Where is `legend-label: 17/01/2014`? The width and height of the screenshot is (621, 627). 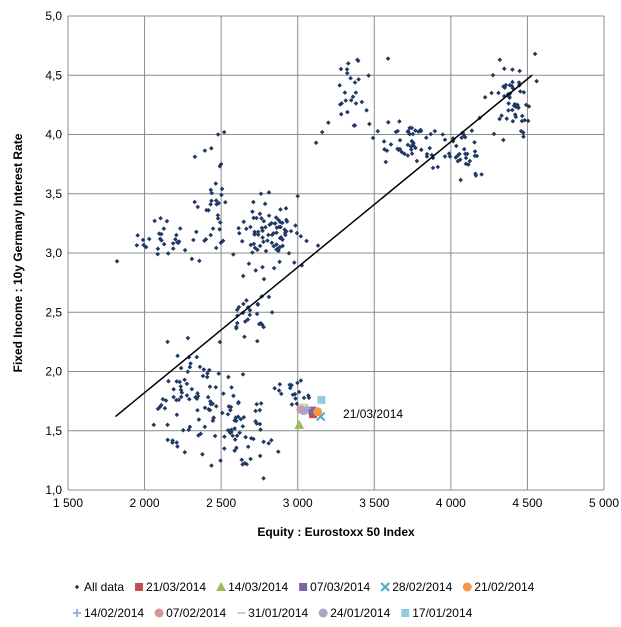
legend-label: 17/01/2014 is located at coordinates (442, 613).